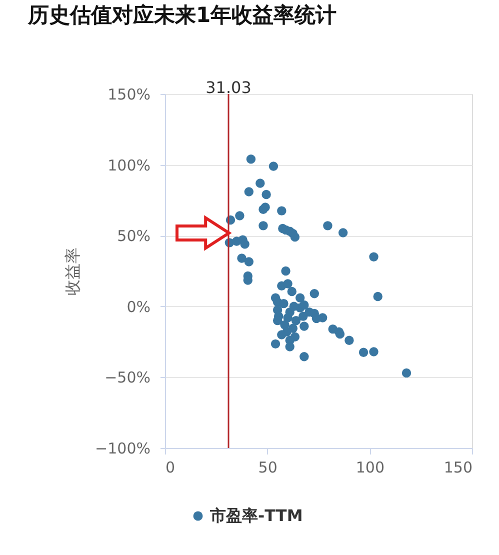 The image size is (499, 555). What do you see at coordinates (127, 377) in the screenshot?
I see `y-tick-label: −50%` at bounding box center [127, 377].